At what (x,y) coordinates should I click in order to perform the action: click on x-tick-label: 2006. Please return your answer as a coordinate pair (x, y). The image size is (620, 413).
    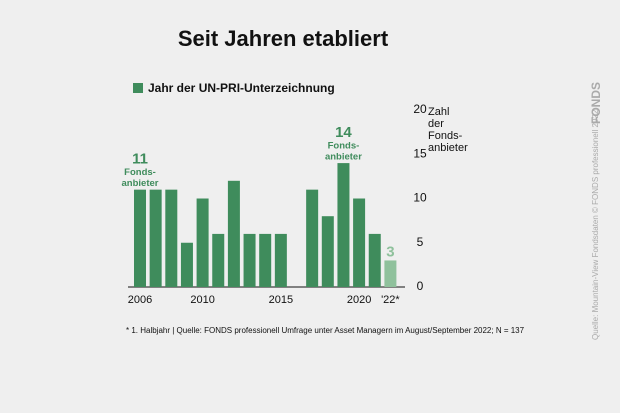
    Looking at the image, I should click on (140, 300).